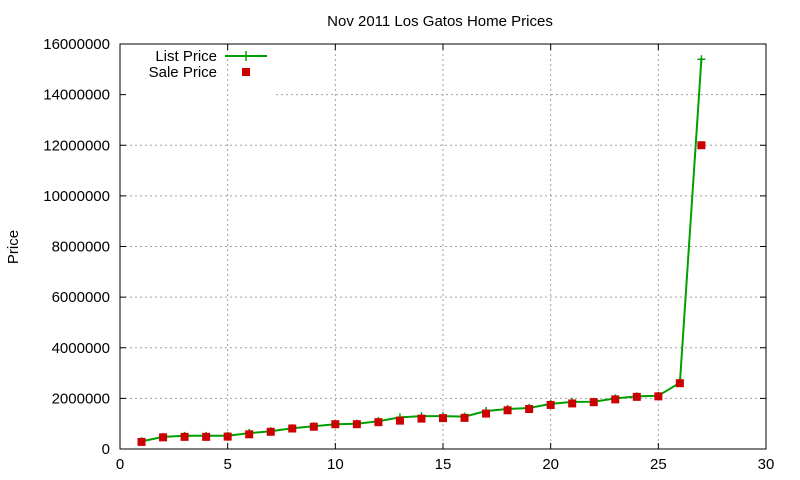 Image resolution: width=800 pixels, height=480 pixels. Describe the element at coordinates (120, 464) in the screenshot. I see `x-tick-label: 0` at that location.